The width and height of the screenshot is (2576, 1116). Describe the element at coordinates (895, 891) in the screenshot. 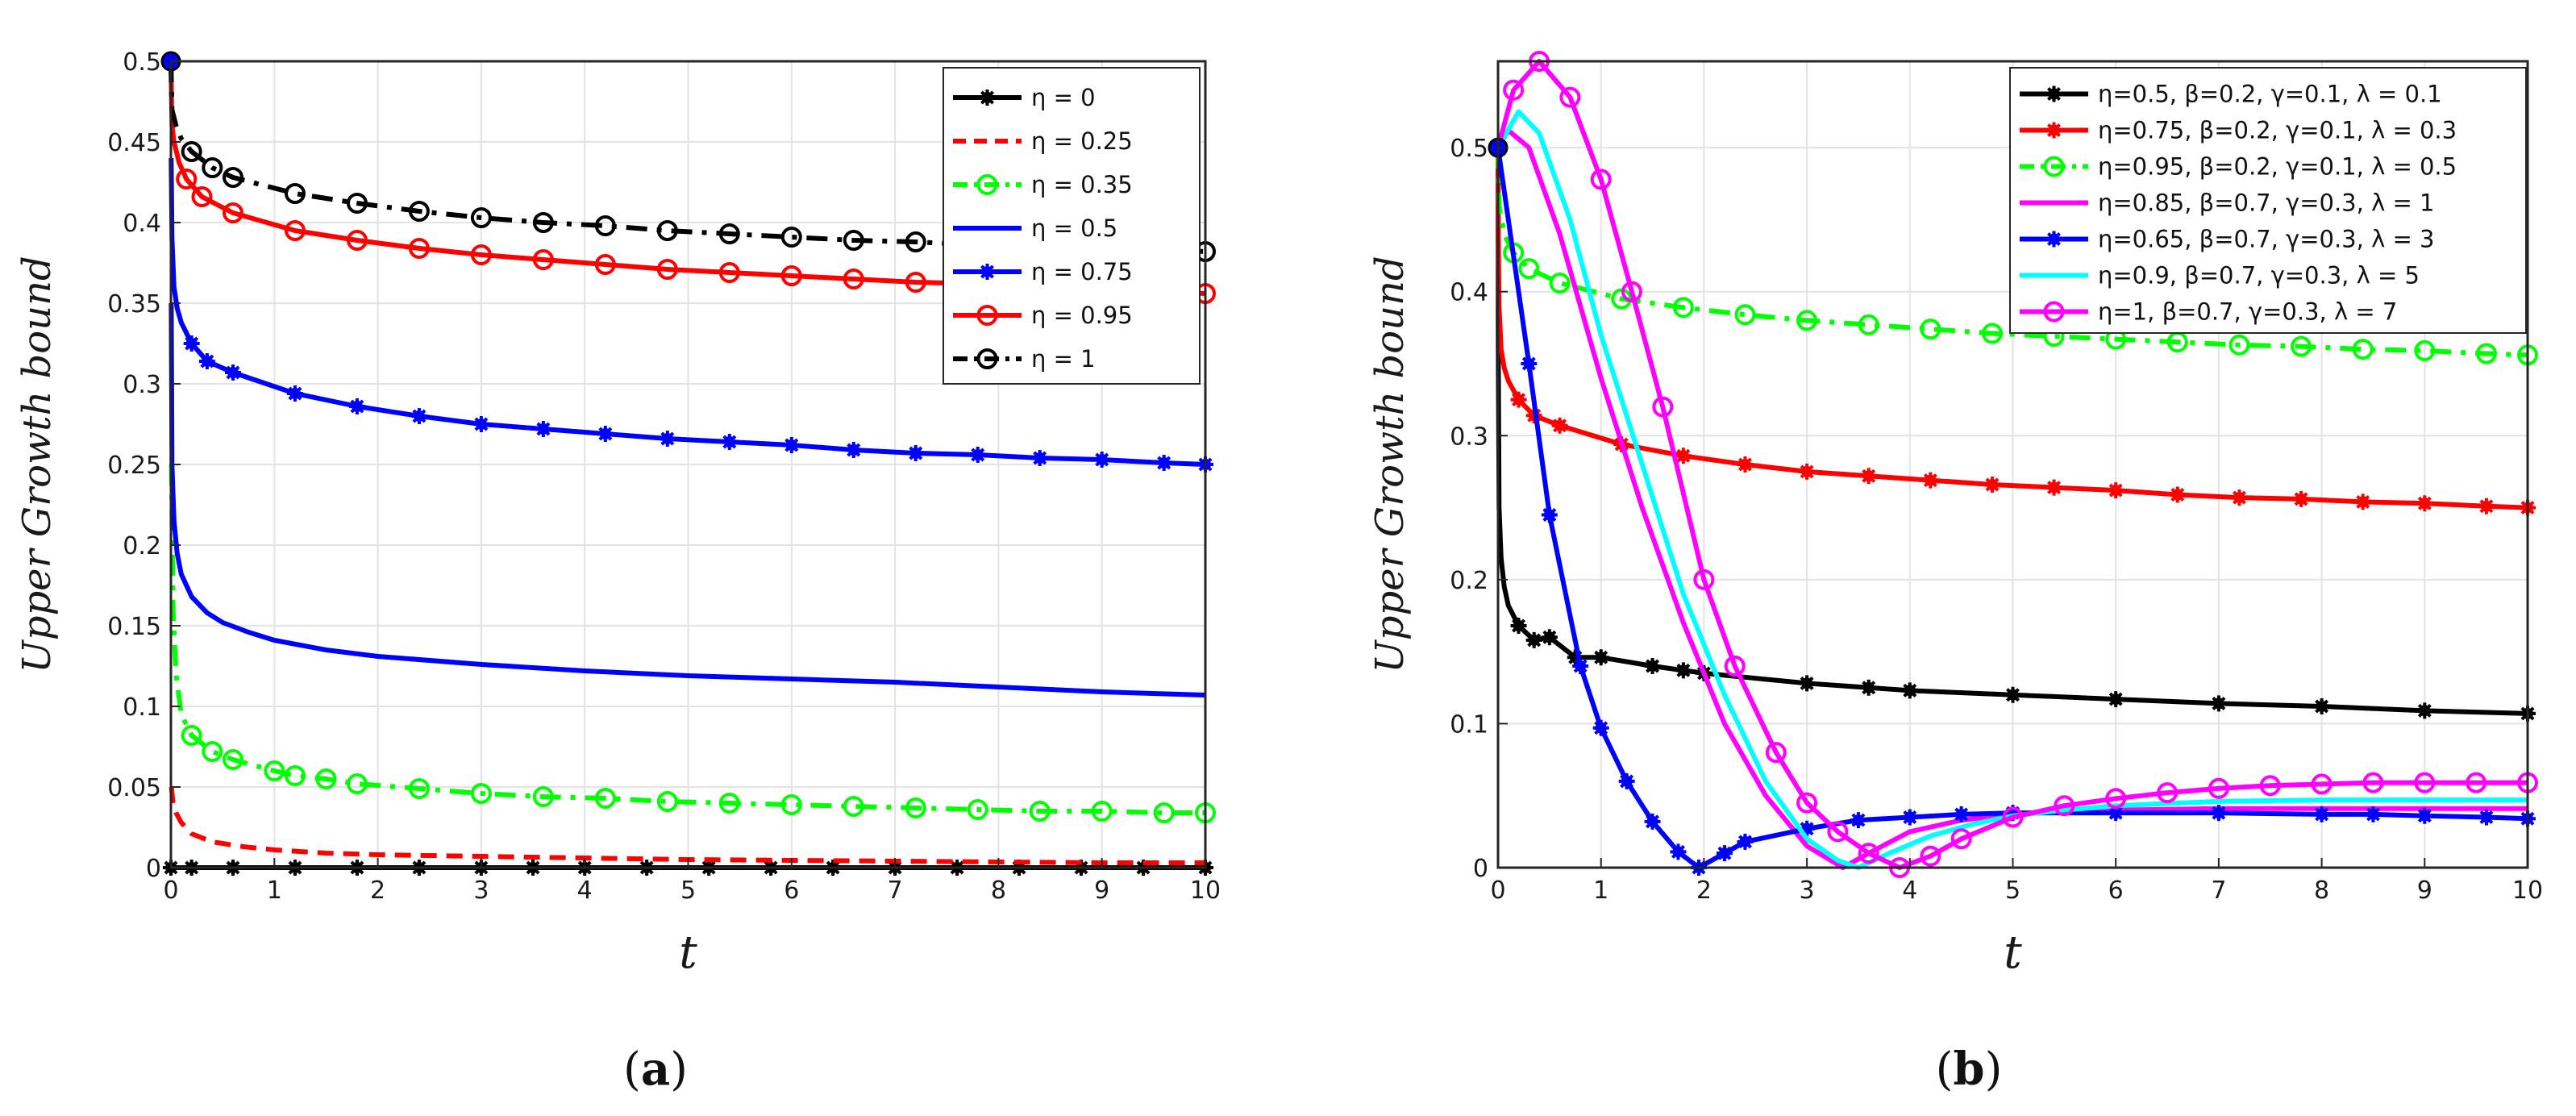

I see `x-tick-label: 7` at that location.